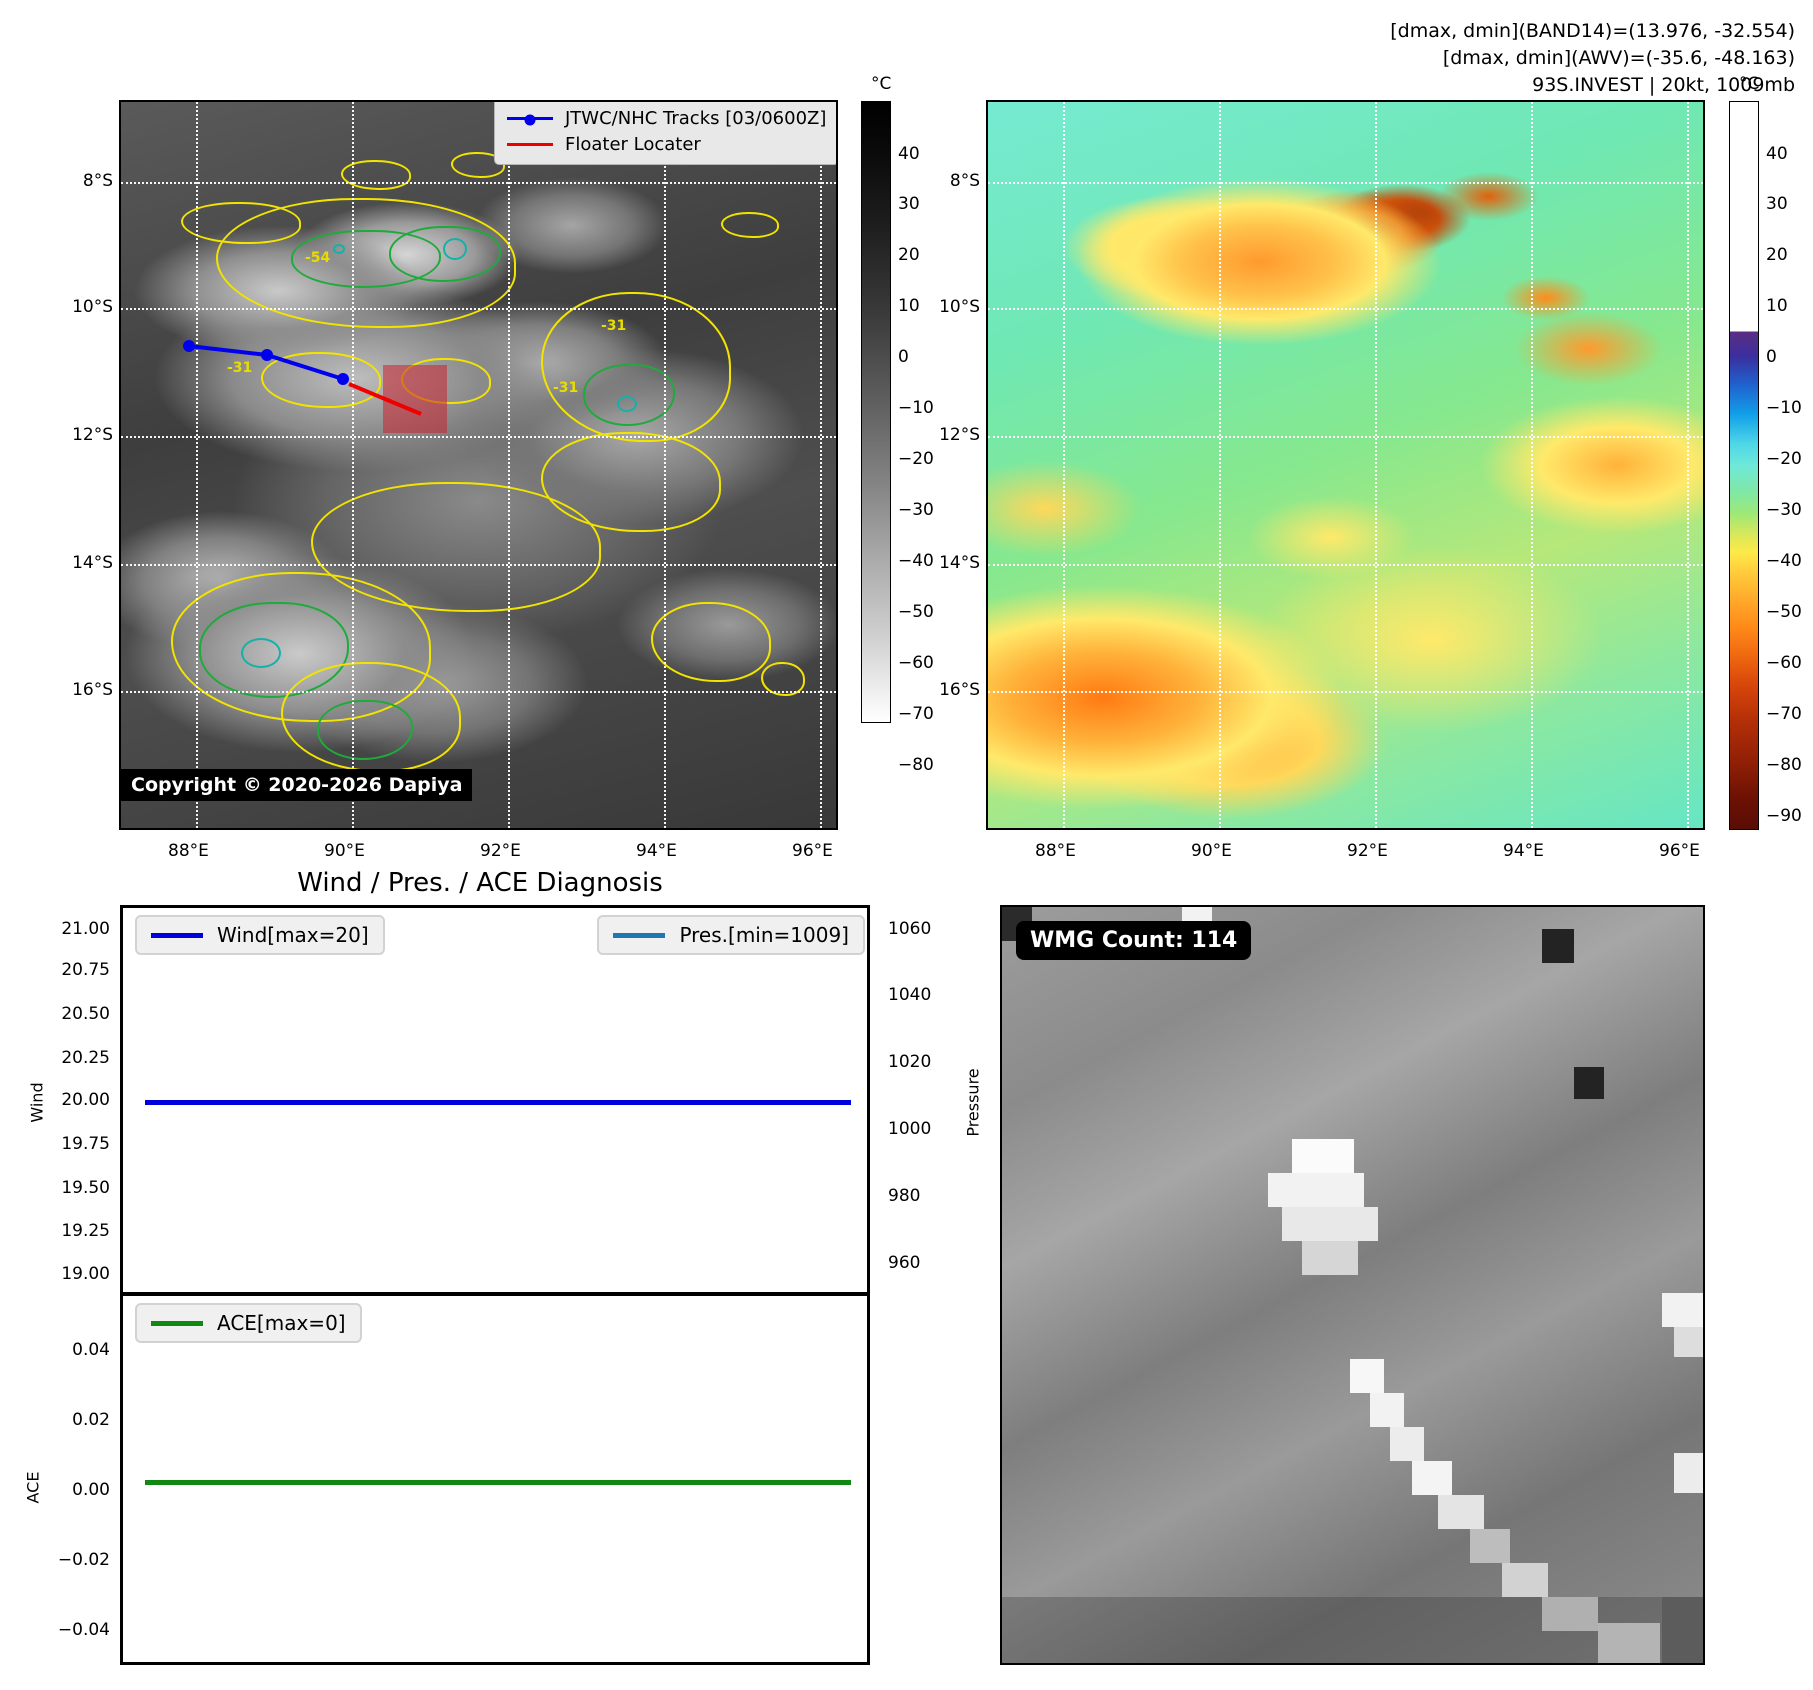 This screenshot has width=1813, height=1690. I want to click on awv-cb-tick: −90, so click(1784, 816).